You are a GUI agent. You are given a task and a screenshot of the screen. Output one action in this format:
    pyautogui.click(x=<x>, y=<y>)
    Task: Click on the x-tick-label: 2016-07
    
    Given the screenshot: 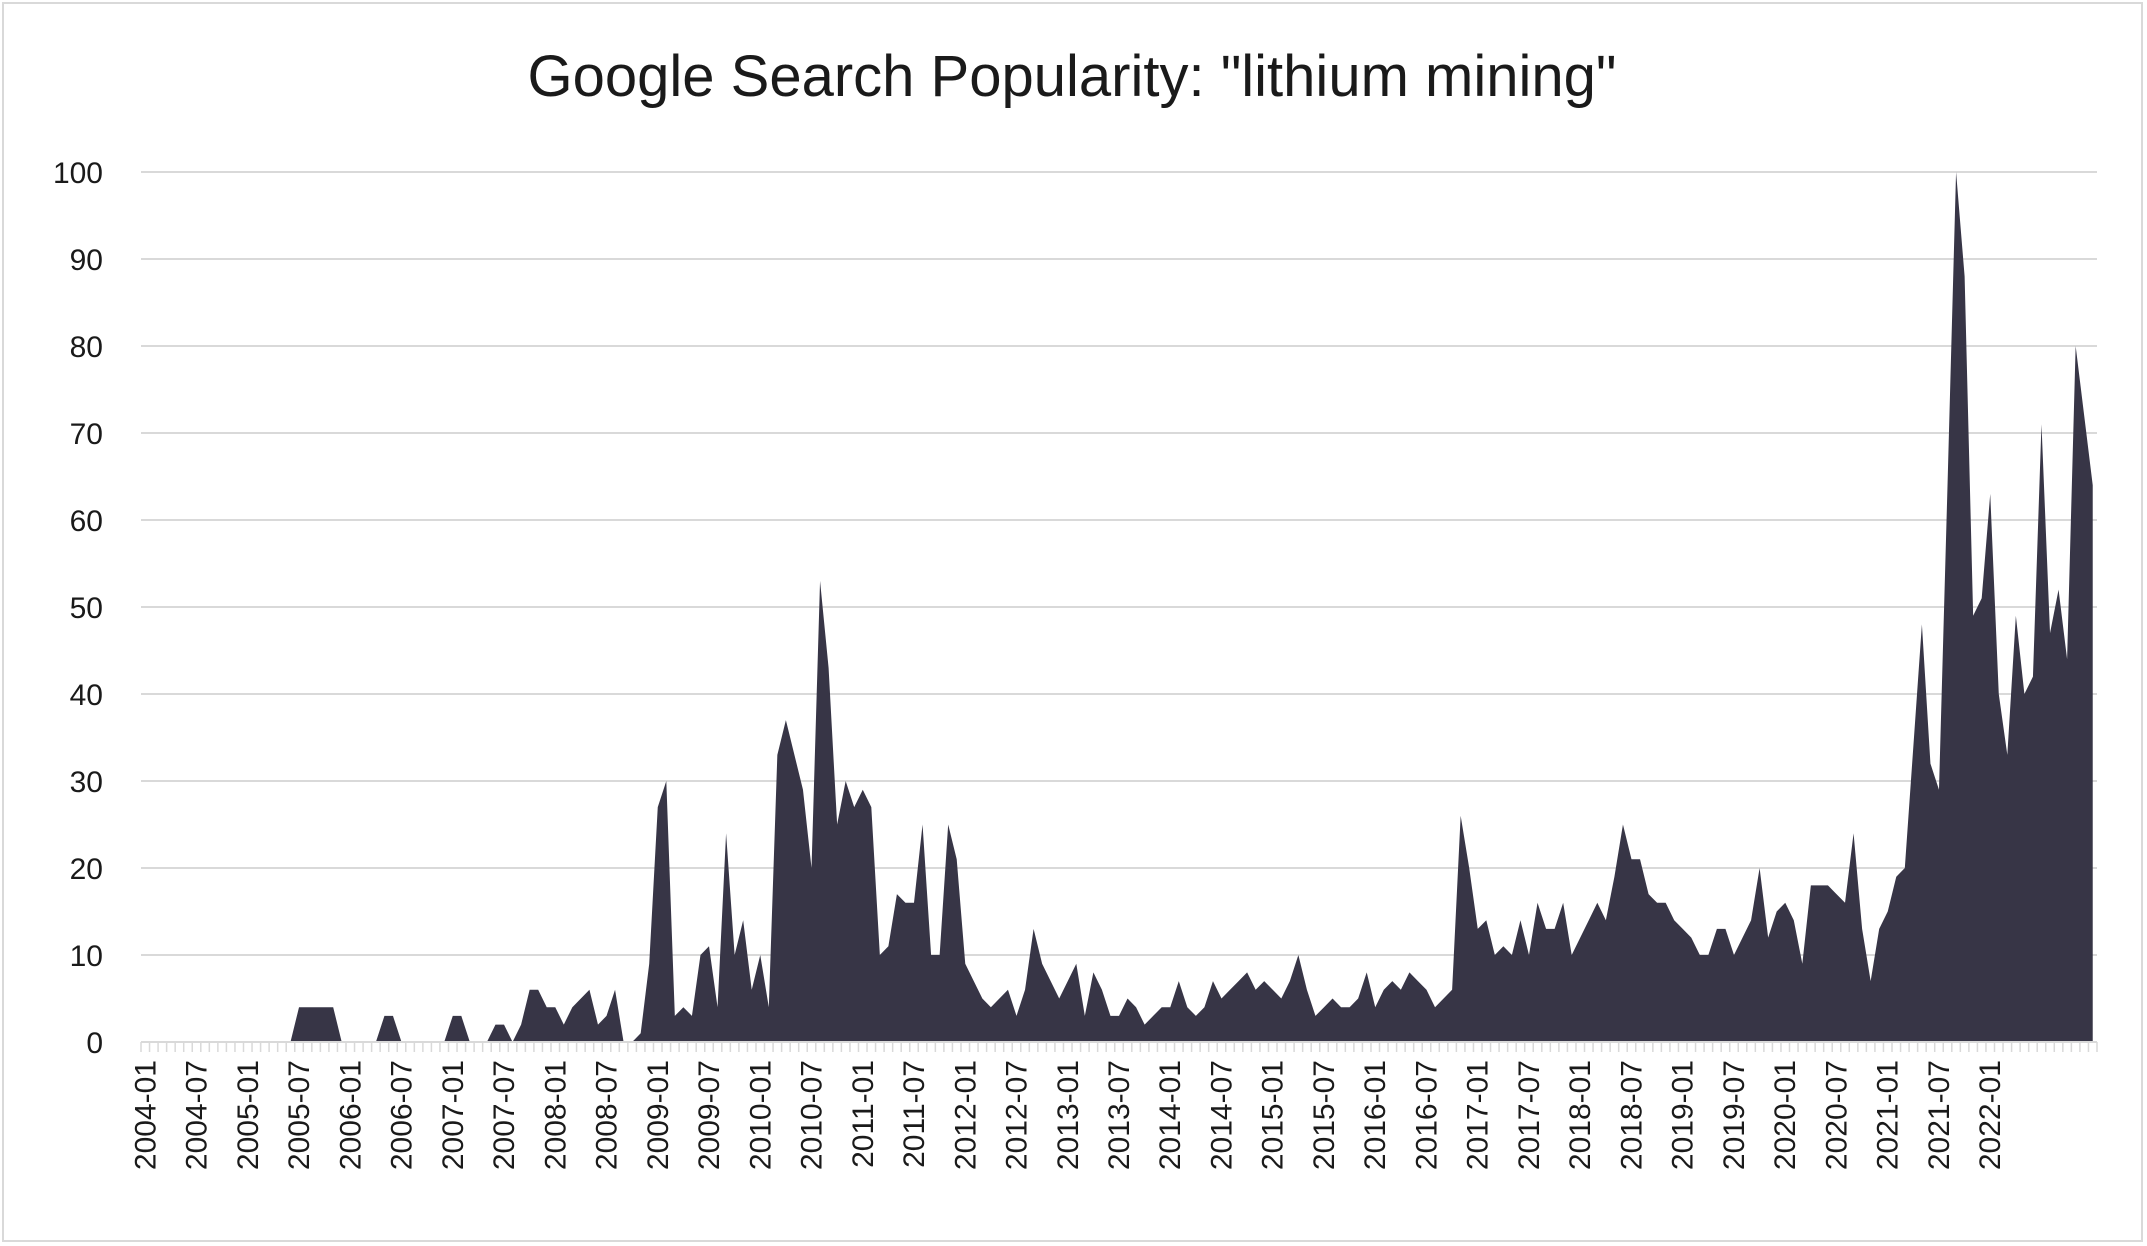 What is the action you would take?
    pyautogui.click(x=1426, y=1115)
    